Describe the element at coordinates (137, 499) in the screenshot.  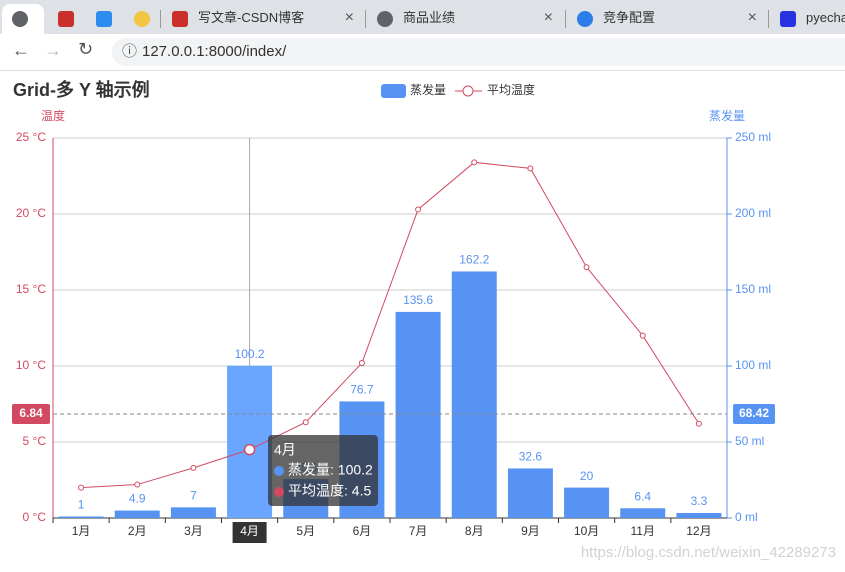
I see `bar-label: 4.9` at that location.